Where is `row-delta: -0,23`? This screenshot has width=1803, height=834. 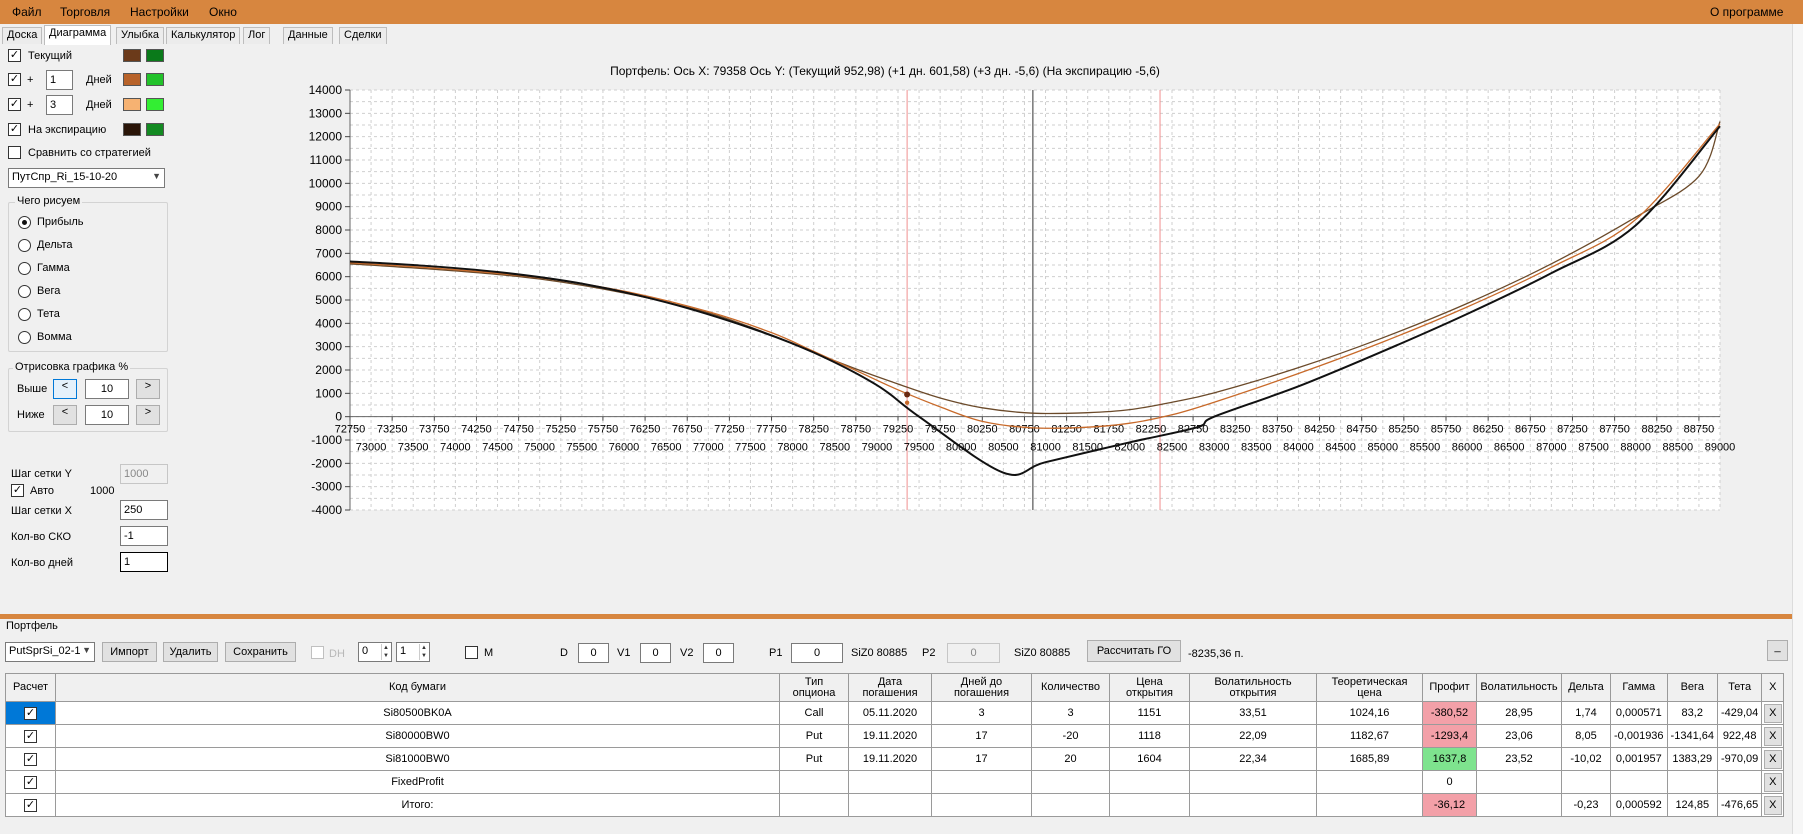 row-delta: -0,23 is located at coordinates (1586, 805).